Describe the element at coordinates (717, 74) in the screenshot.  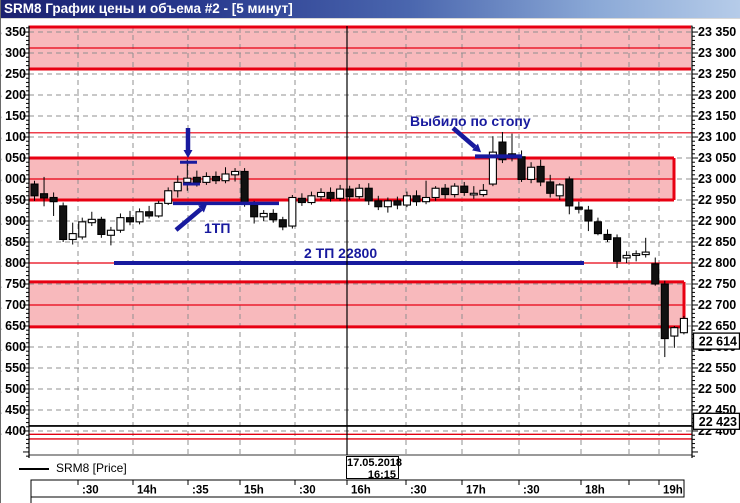
I see `price-label-right: 23 250` at that location.